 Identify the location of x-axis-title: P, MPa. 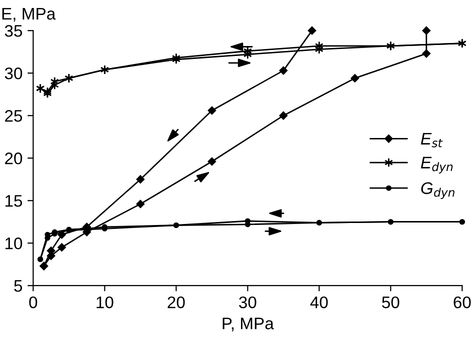
(248, 325).